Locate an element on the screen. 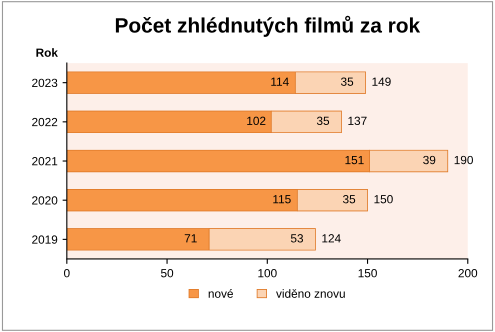 This screenshot has height=332, width=495. y-axis-title: Rok is located at coordinates (47, 52).